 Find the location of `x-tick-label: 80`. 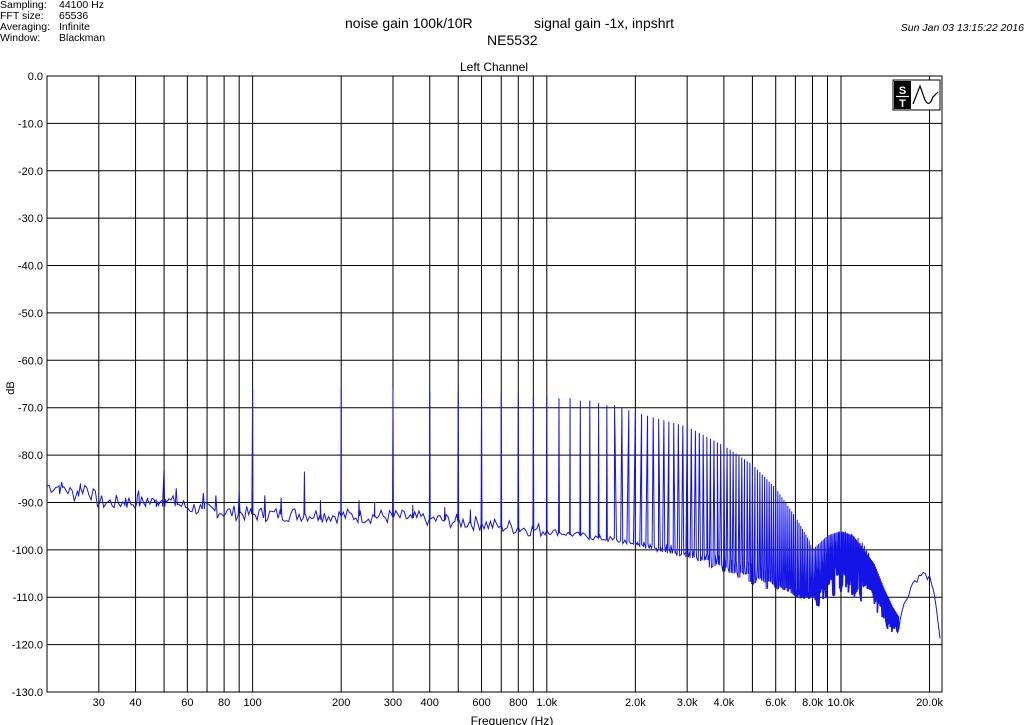

x-tick-label: 80 is located at coordinates (224, 703).